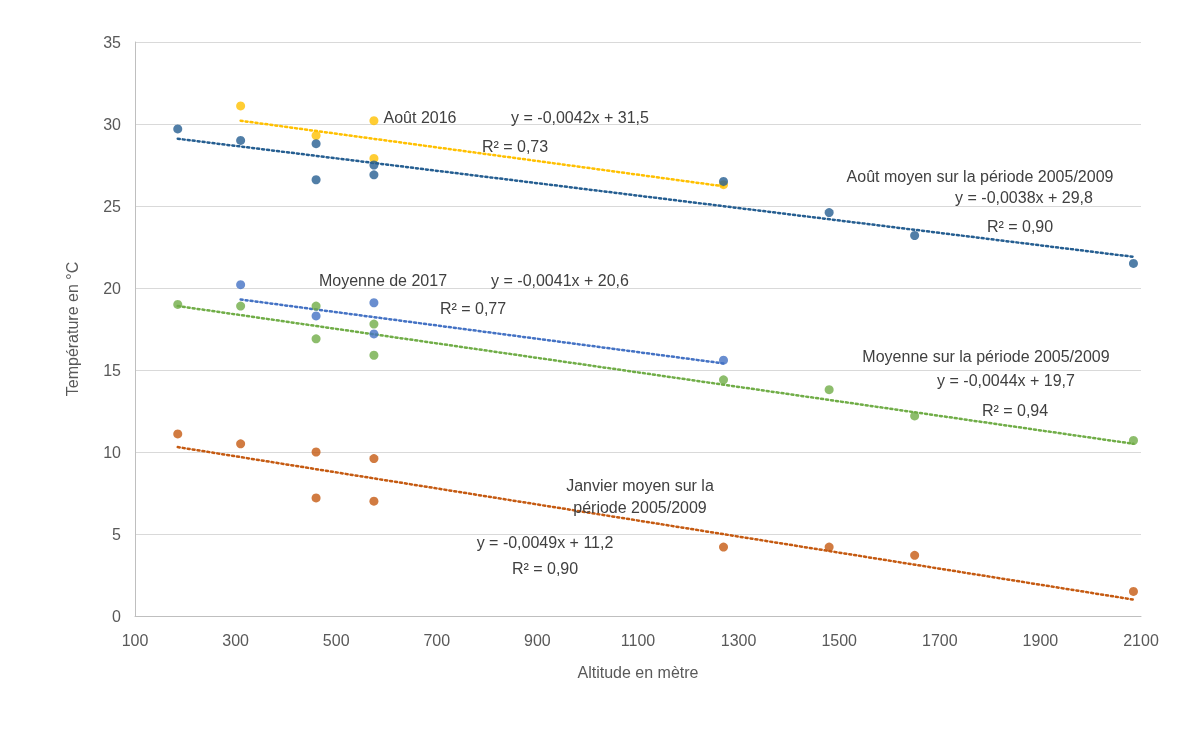 Image resolution: width=1184 pixels, height=731 pixels. Describe the element at coordinates (839, 640) in the screenshot. I see `x-tick-label: 1500` at that location.